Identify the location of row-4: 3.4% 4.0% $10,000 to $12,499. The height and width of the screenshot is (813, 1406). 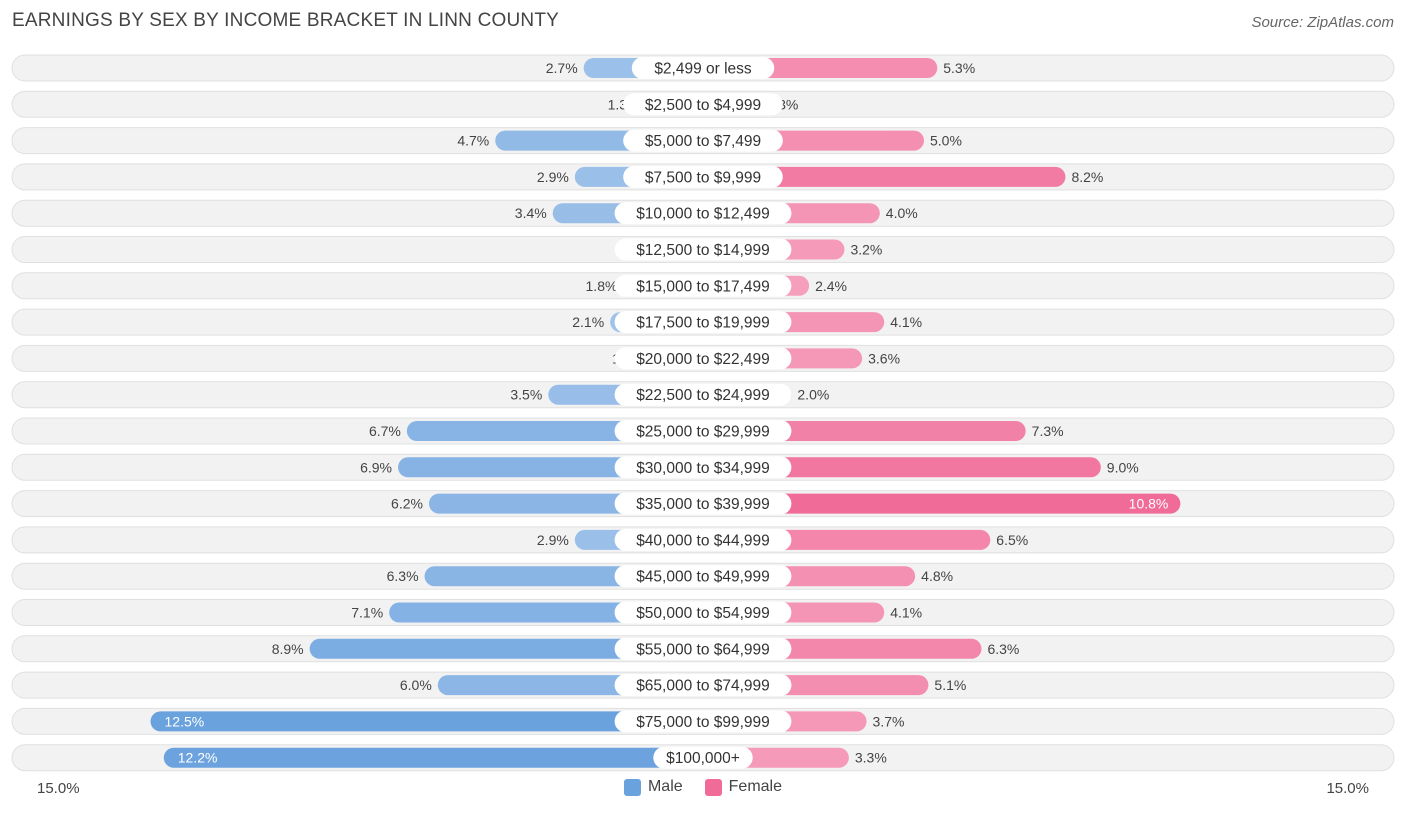
(703, 213).